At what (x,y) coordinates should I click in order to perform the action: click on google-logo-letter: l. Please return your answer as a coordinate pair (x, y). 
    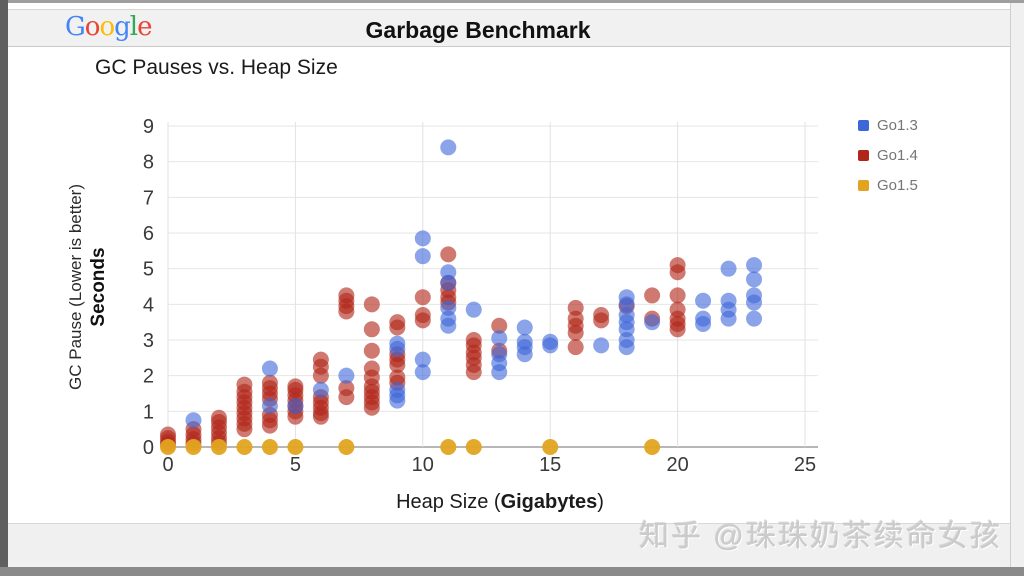
    Looking at the image, I should click on (133, 27).